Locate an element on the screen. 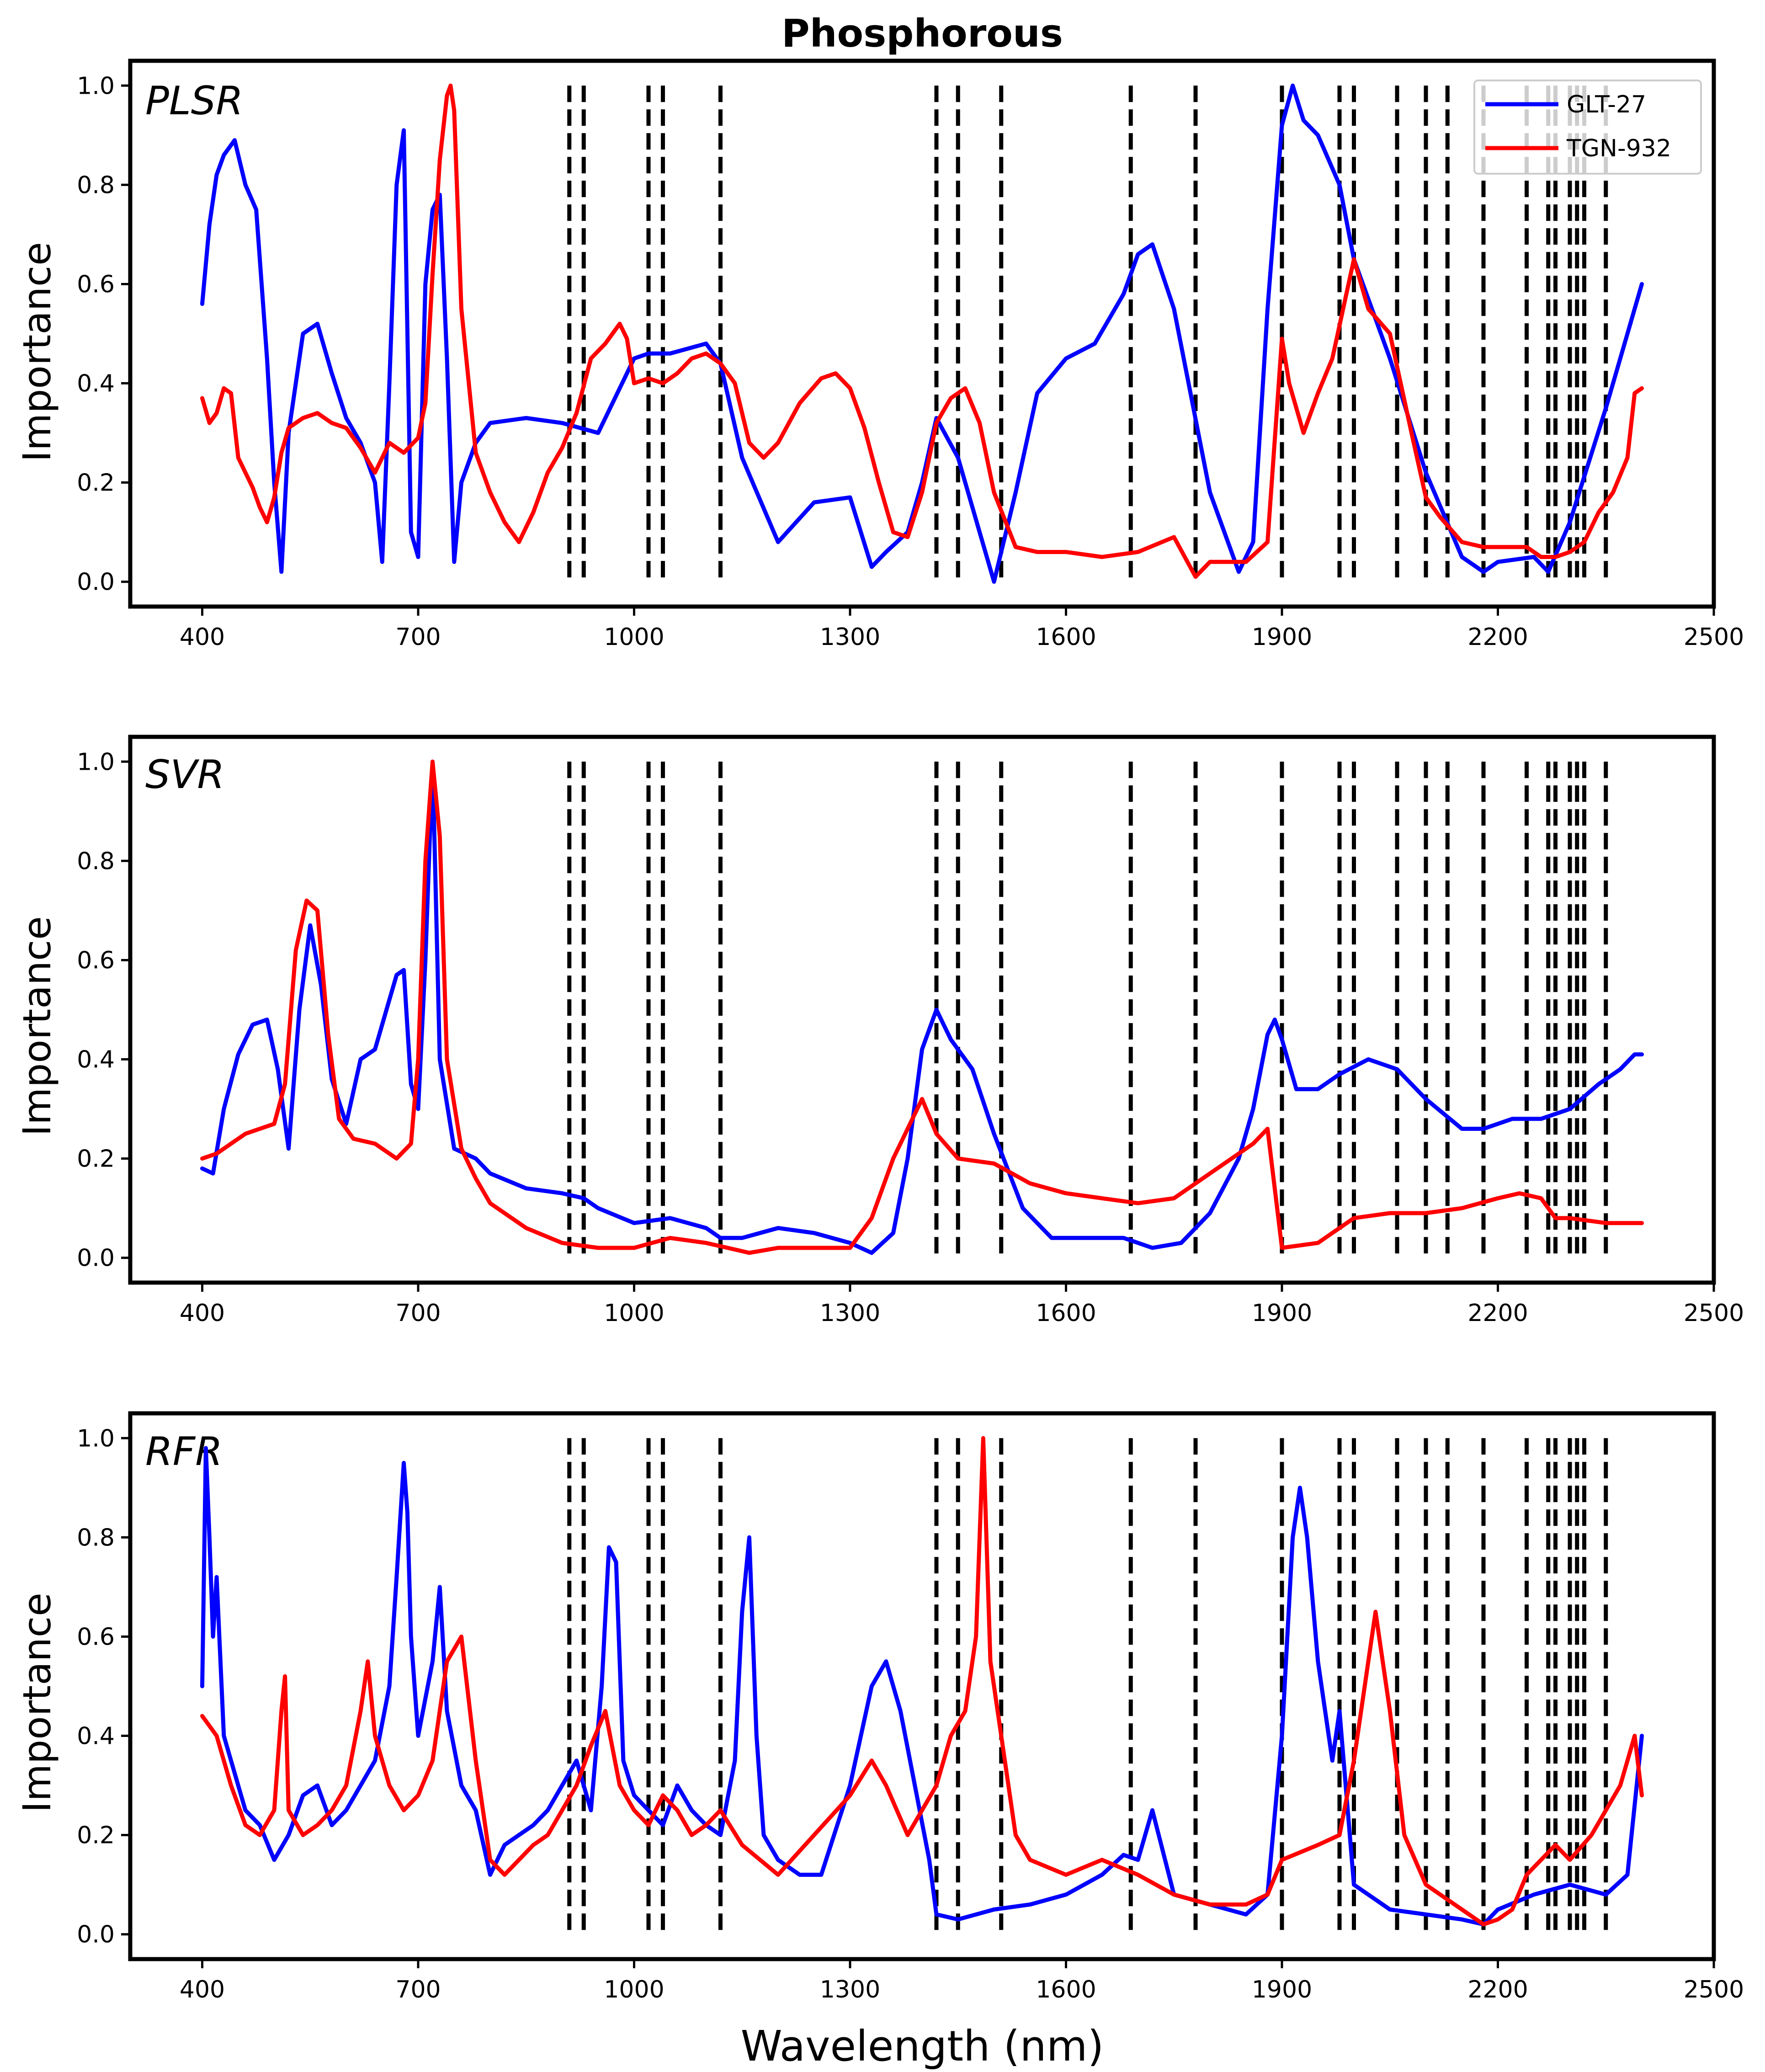 Image resolution: width=1765 pixels, height=2072 pixels. legend: GLT-27 TGN-932 is located at coordinates (1587, 127).